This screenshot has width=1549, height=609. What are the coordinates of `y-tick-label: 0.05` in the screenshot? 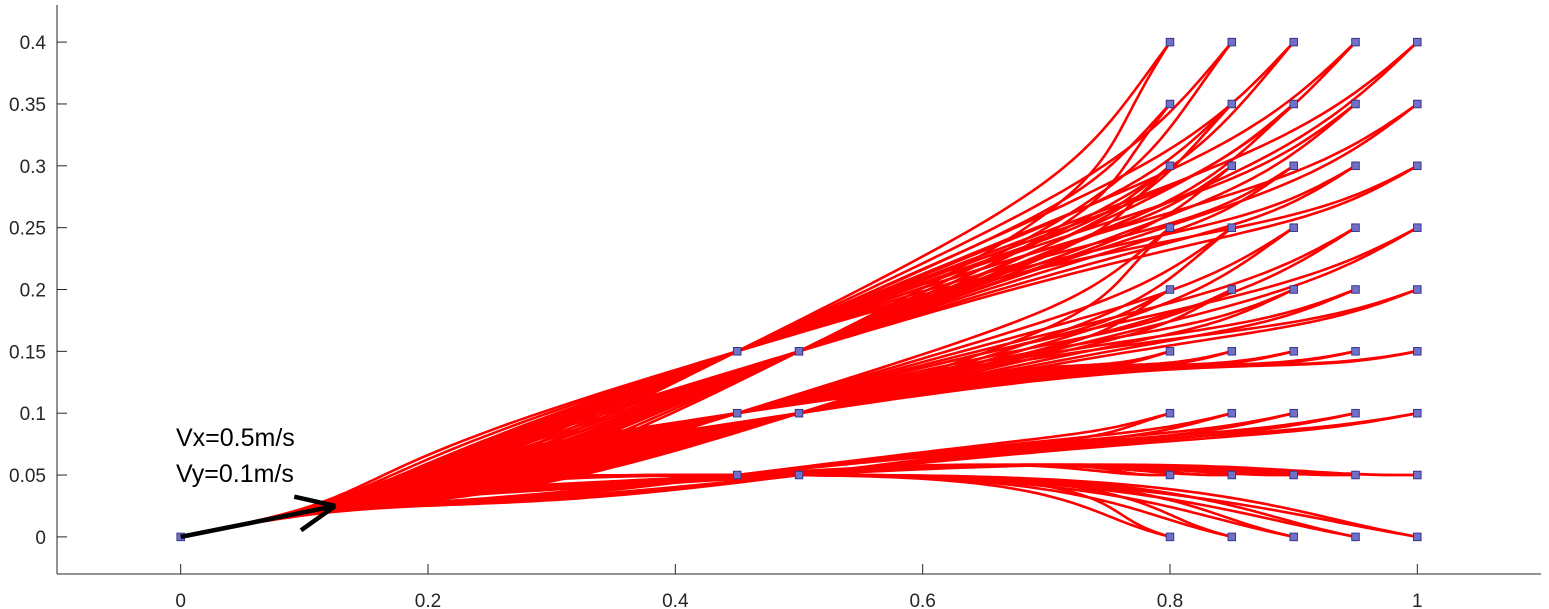 It's located at (27, 476).